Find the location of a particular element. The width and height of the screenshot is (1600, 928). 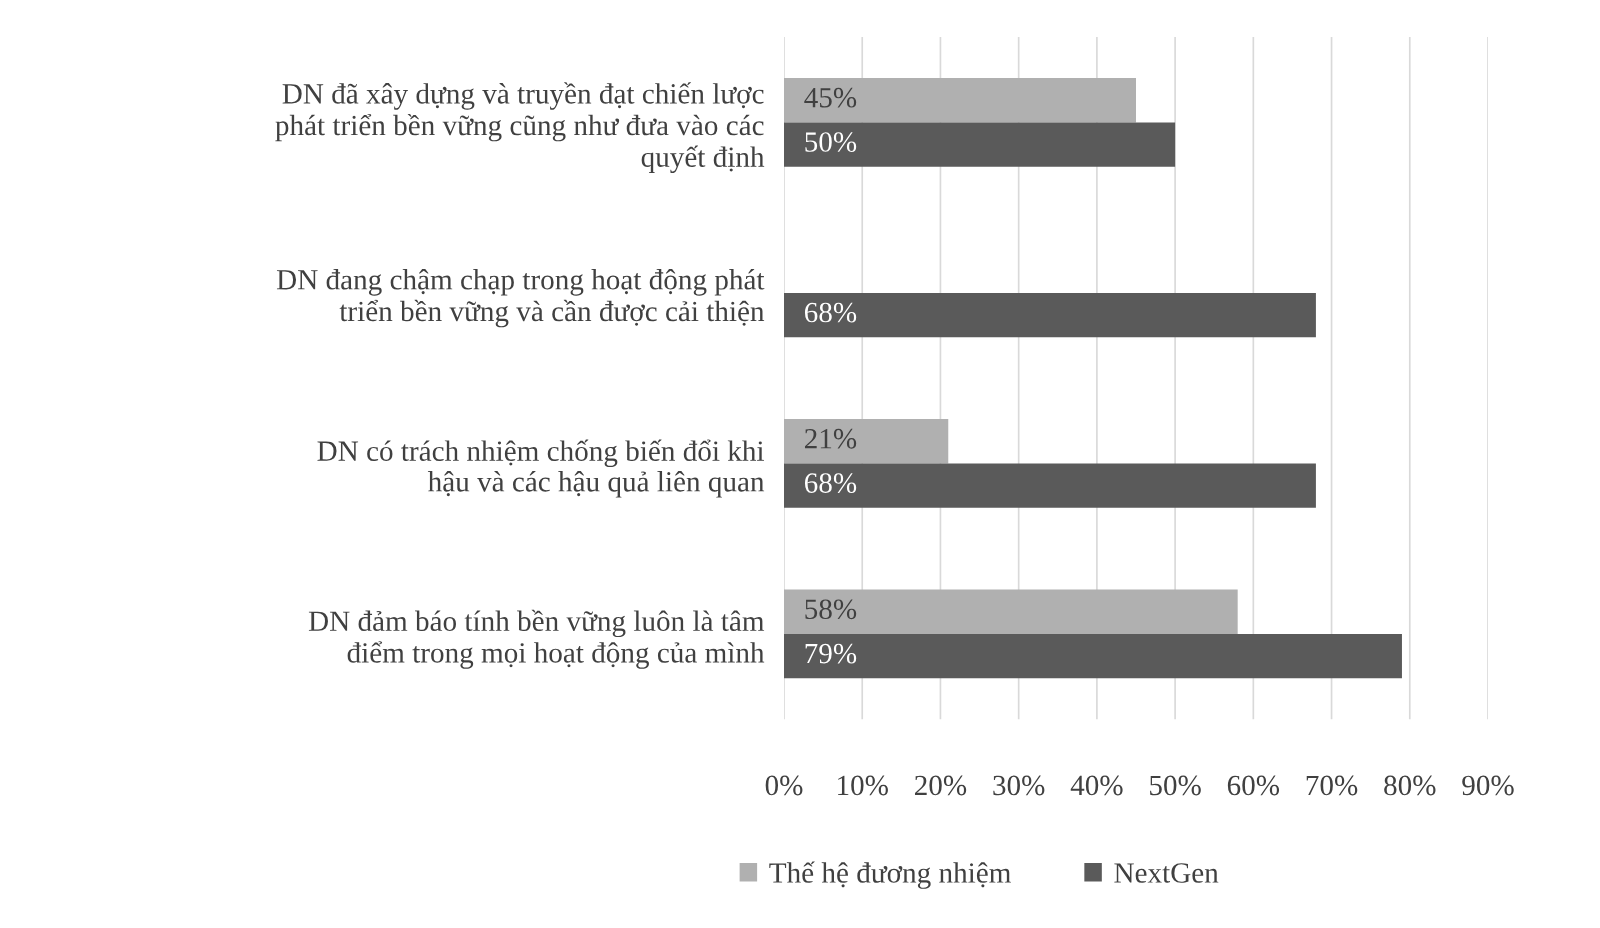

x-tick-label: 30% is located at coordinates (1019, 785).